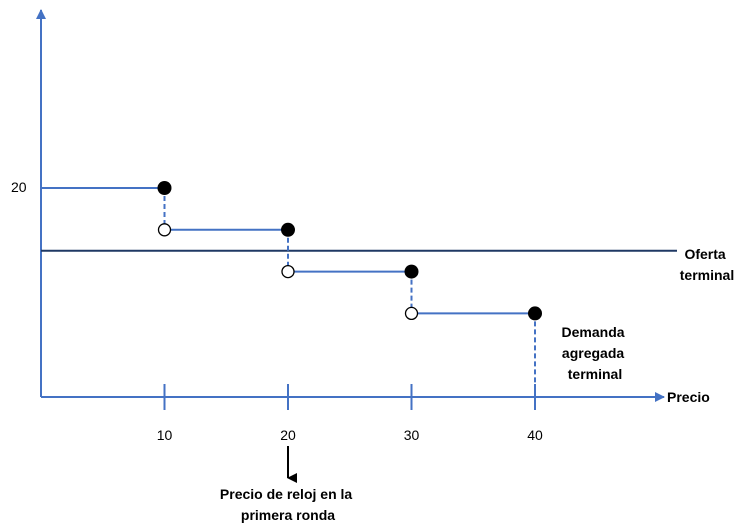  I want to click on x-tick-label-40: 40, so click(535, 435).